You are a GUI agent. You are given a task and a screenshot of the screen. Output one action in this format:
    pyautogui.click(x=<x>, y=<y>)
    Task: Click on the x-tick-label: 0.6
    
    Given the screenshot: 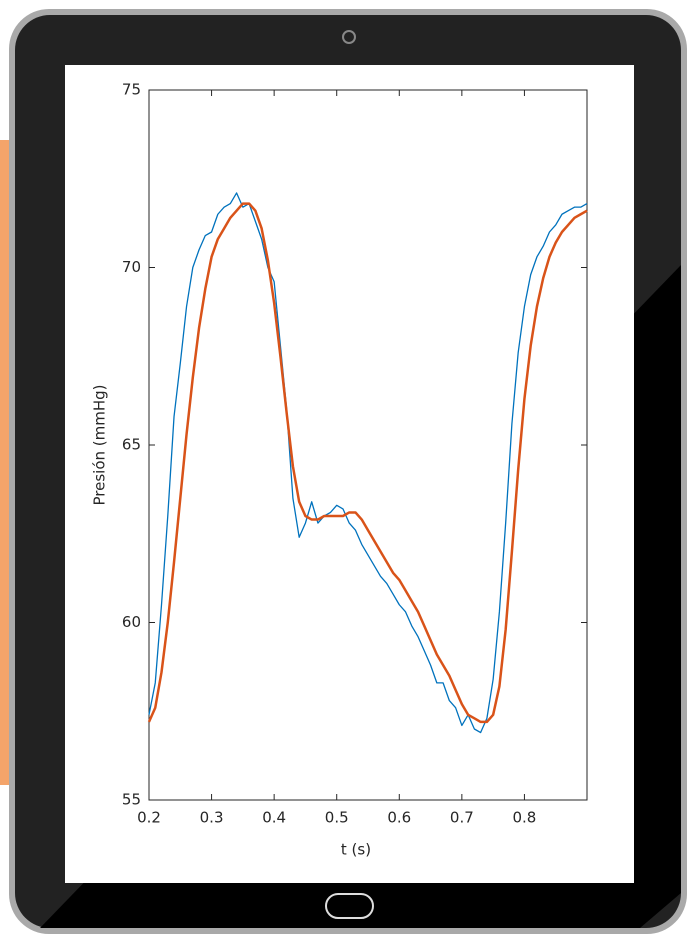 What is the action you would take?
    pyautogui.click(x=399, y=818)
    